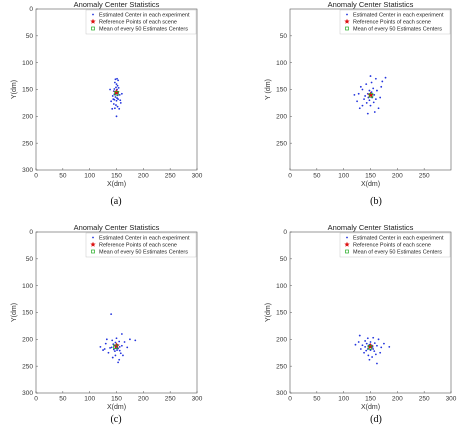 This screenshot has width=474, height=428. Describe the element at coordinates (115, 201) in the screenshot. I see `panel-caption: (a)` at that location.